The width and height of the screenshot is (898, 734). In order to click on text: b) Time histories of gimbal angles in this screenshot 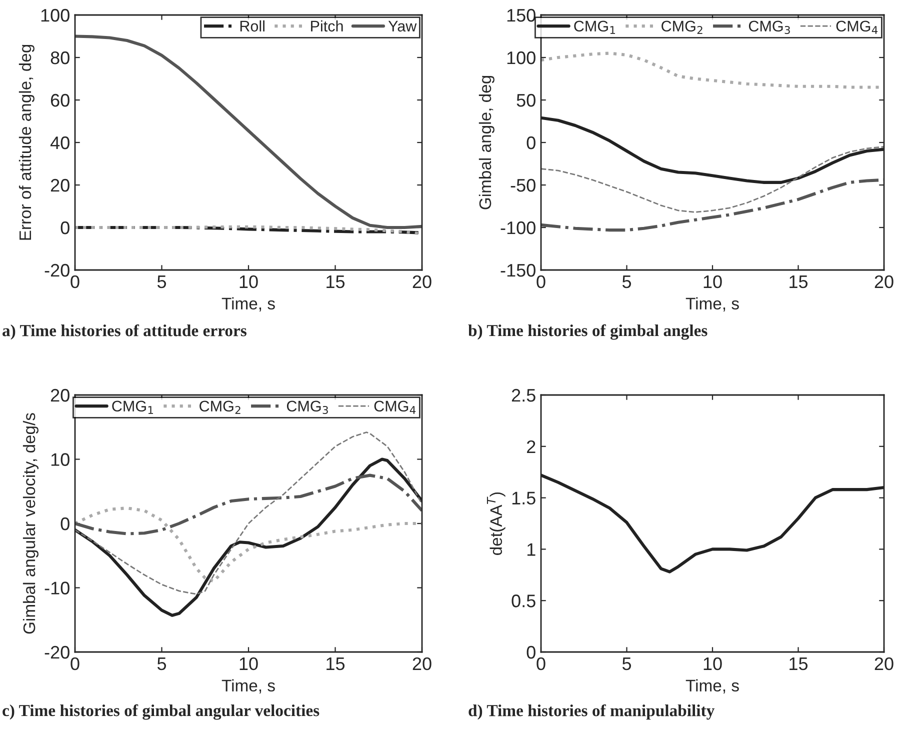, I will do `click(588, 332)`.